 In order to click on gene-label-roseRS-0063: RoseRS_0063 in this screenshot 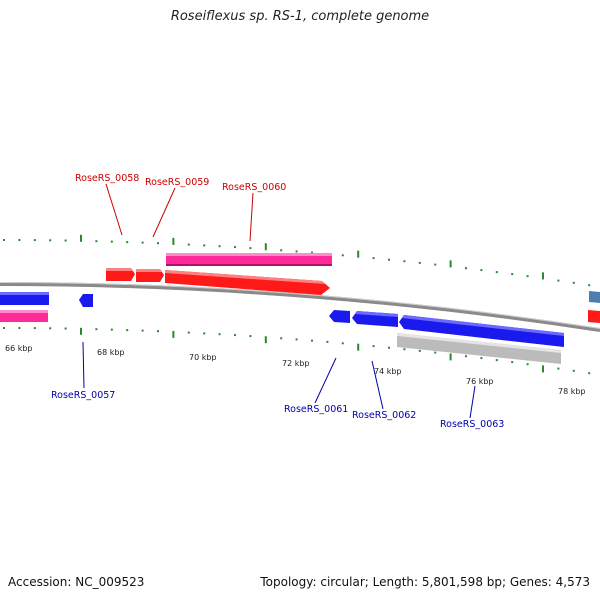, I will do `click(472, 424)`.